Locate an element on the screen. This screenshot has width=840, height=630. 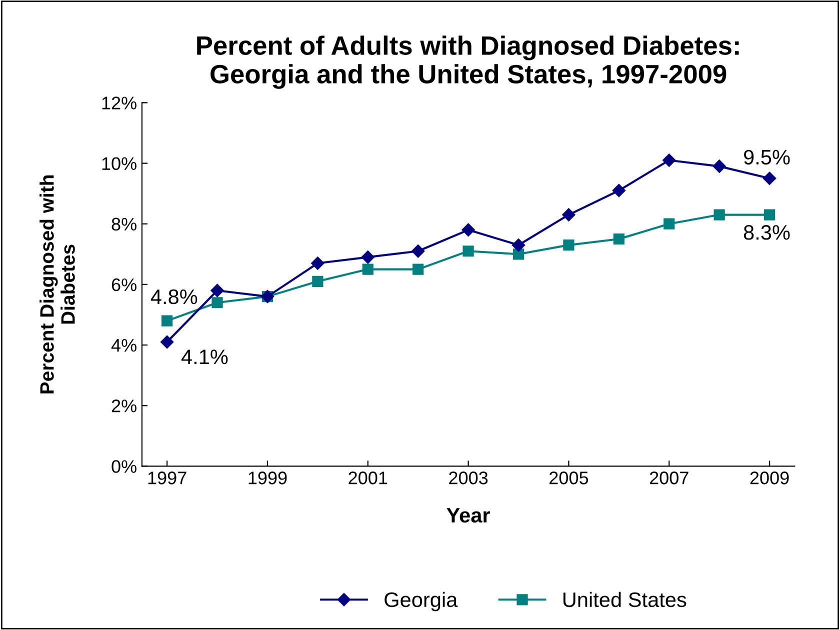
y-axis-title: Percent Diagnosed with Diabetes is located at coordinates (57, 284).